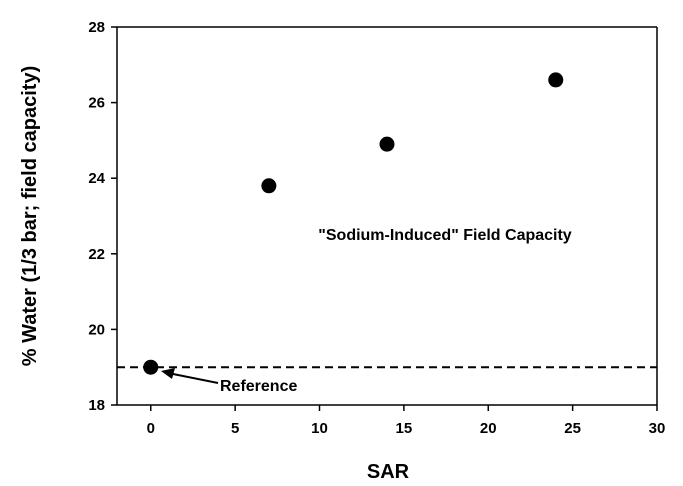 This screenshot has width=683, height=486. I want to click on y-axis-ticks: 18 20 22 24 26 28, so click(102, 216).